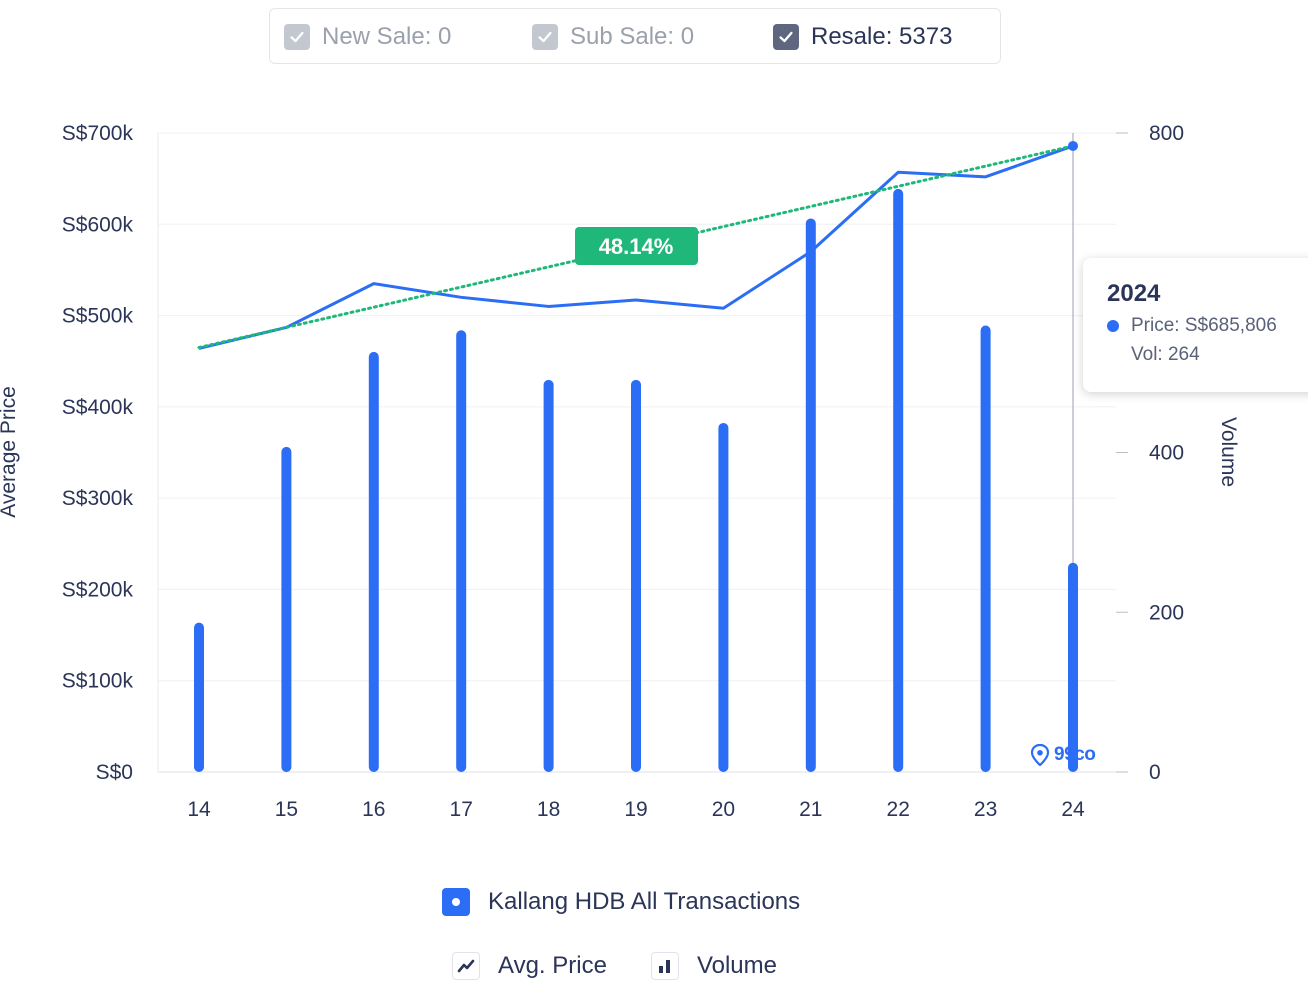 The height and width of the screenshot is (993, 1308). I want to click on resale-label: Resale: 5373, so click(882, 36).